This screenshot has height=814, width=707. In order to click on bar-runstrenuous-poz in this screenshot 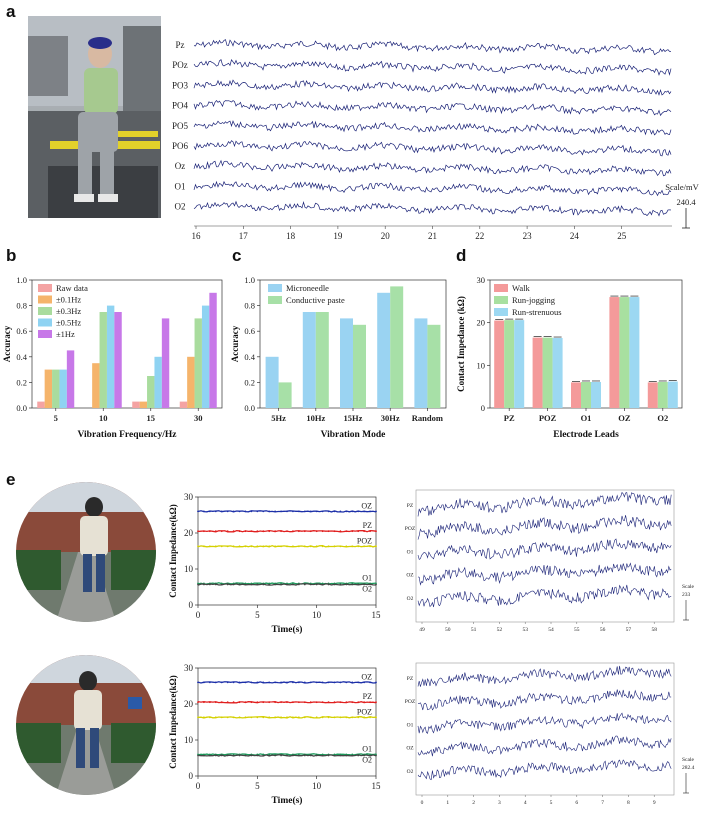, I will do `click(557, 373)`.